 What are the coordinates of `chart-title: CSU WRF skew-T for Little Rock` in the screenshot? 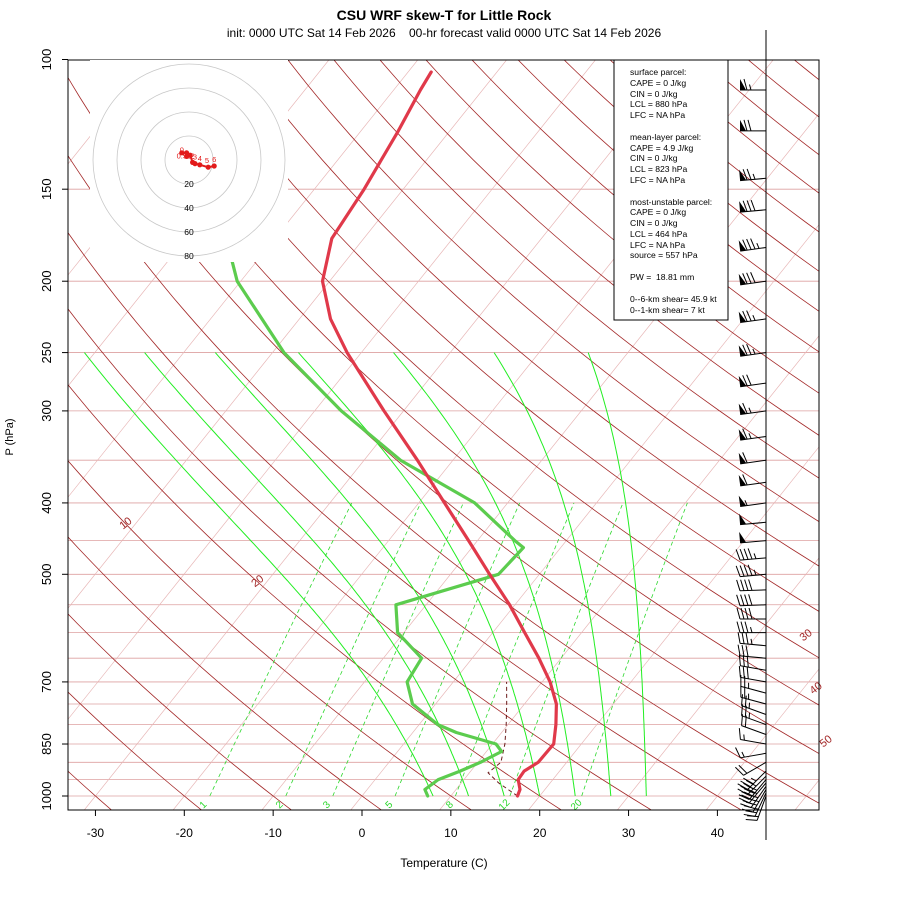 It's located at (444, 15).